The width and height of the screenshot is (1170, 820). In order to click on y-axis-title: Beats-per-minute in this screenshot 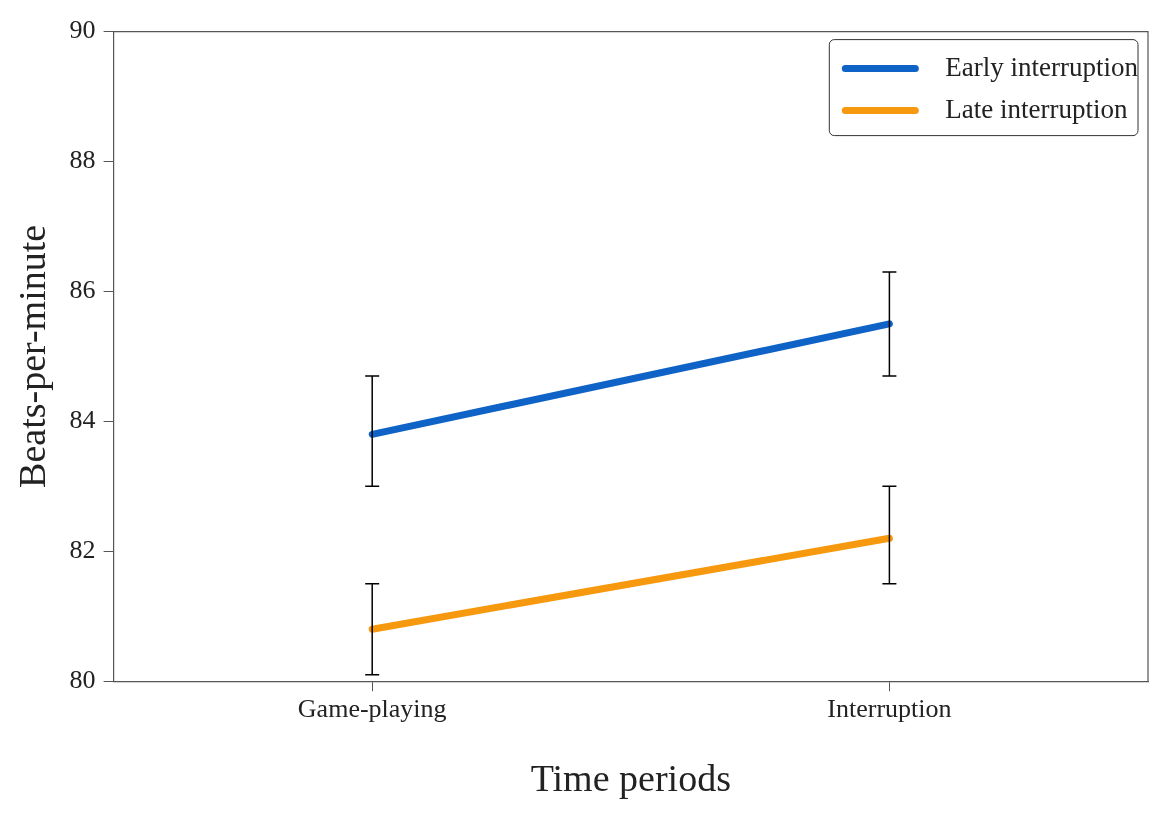, I will do `click(31, 356)`.